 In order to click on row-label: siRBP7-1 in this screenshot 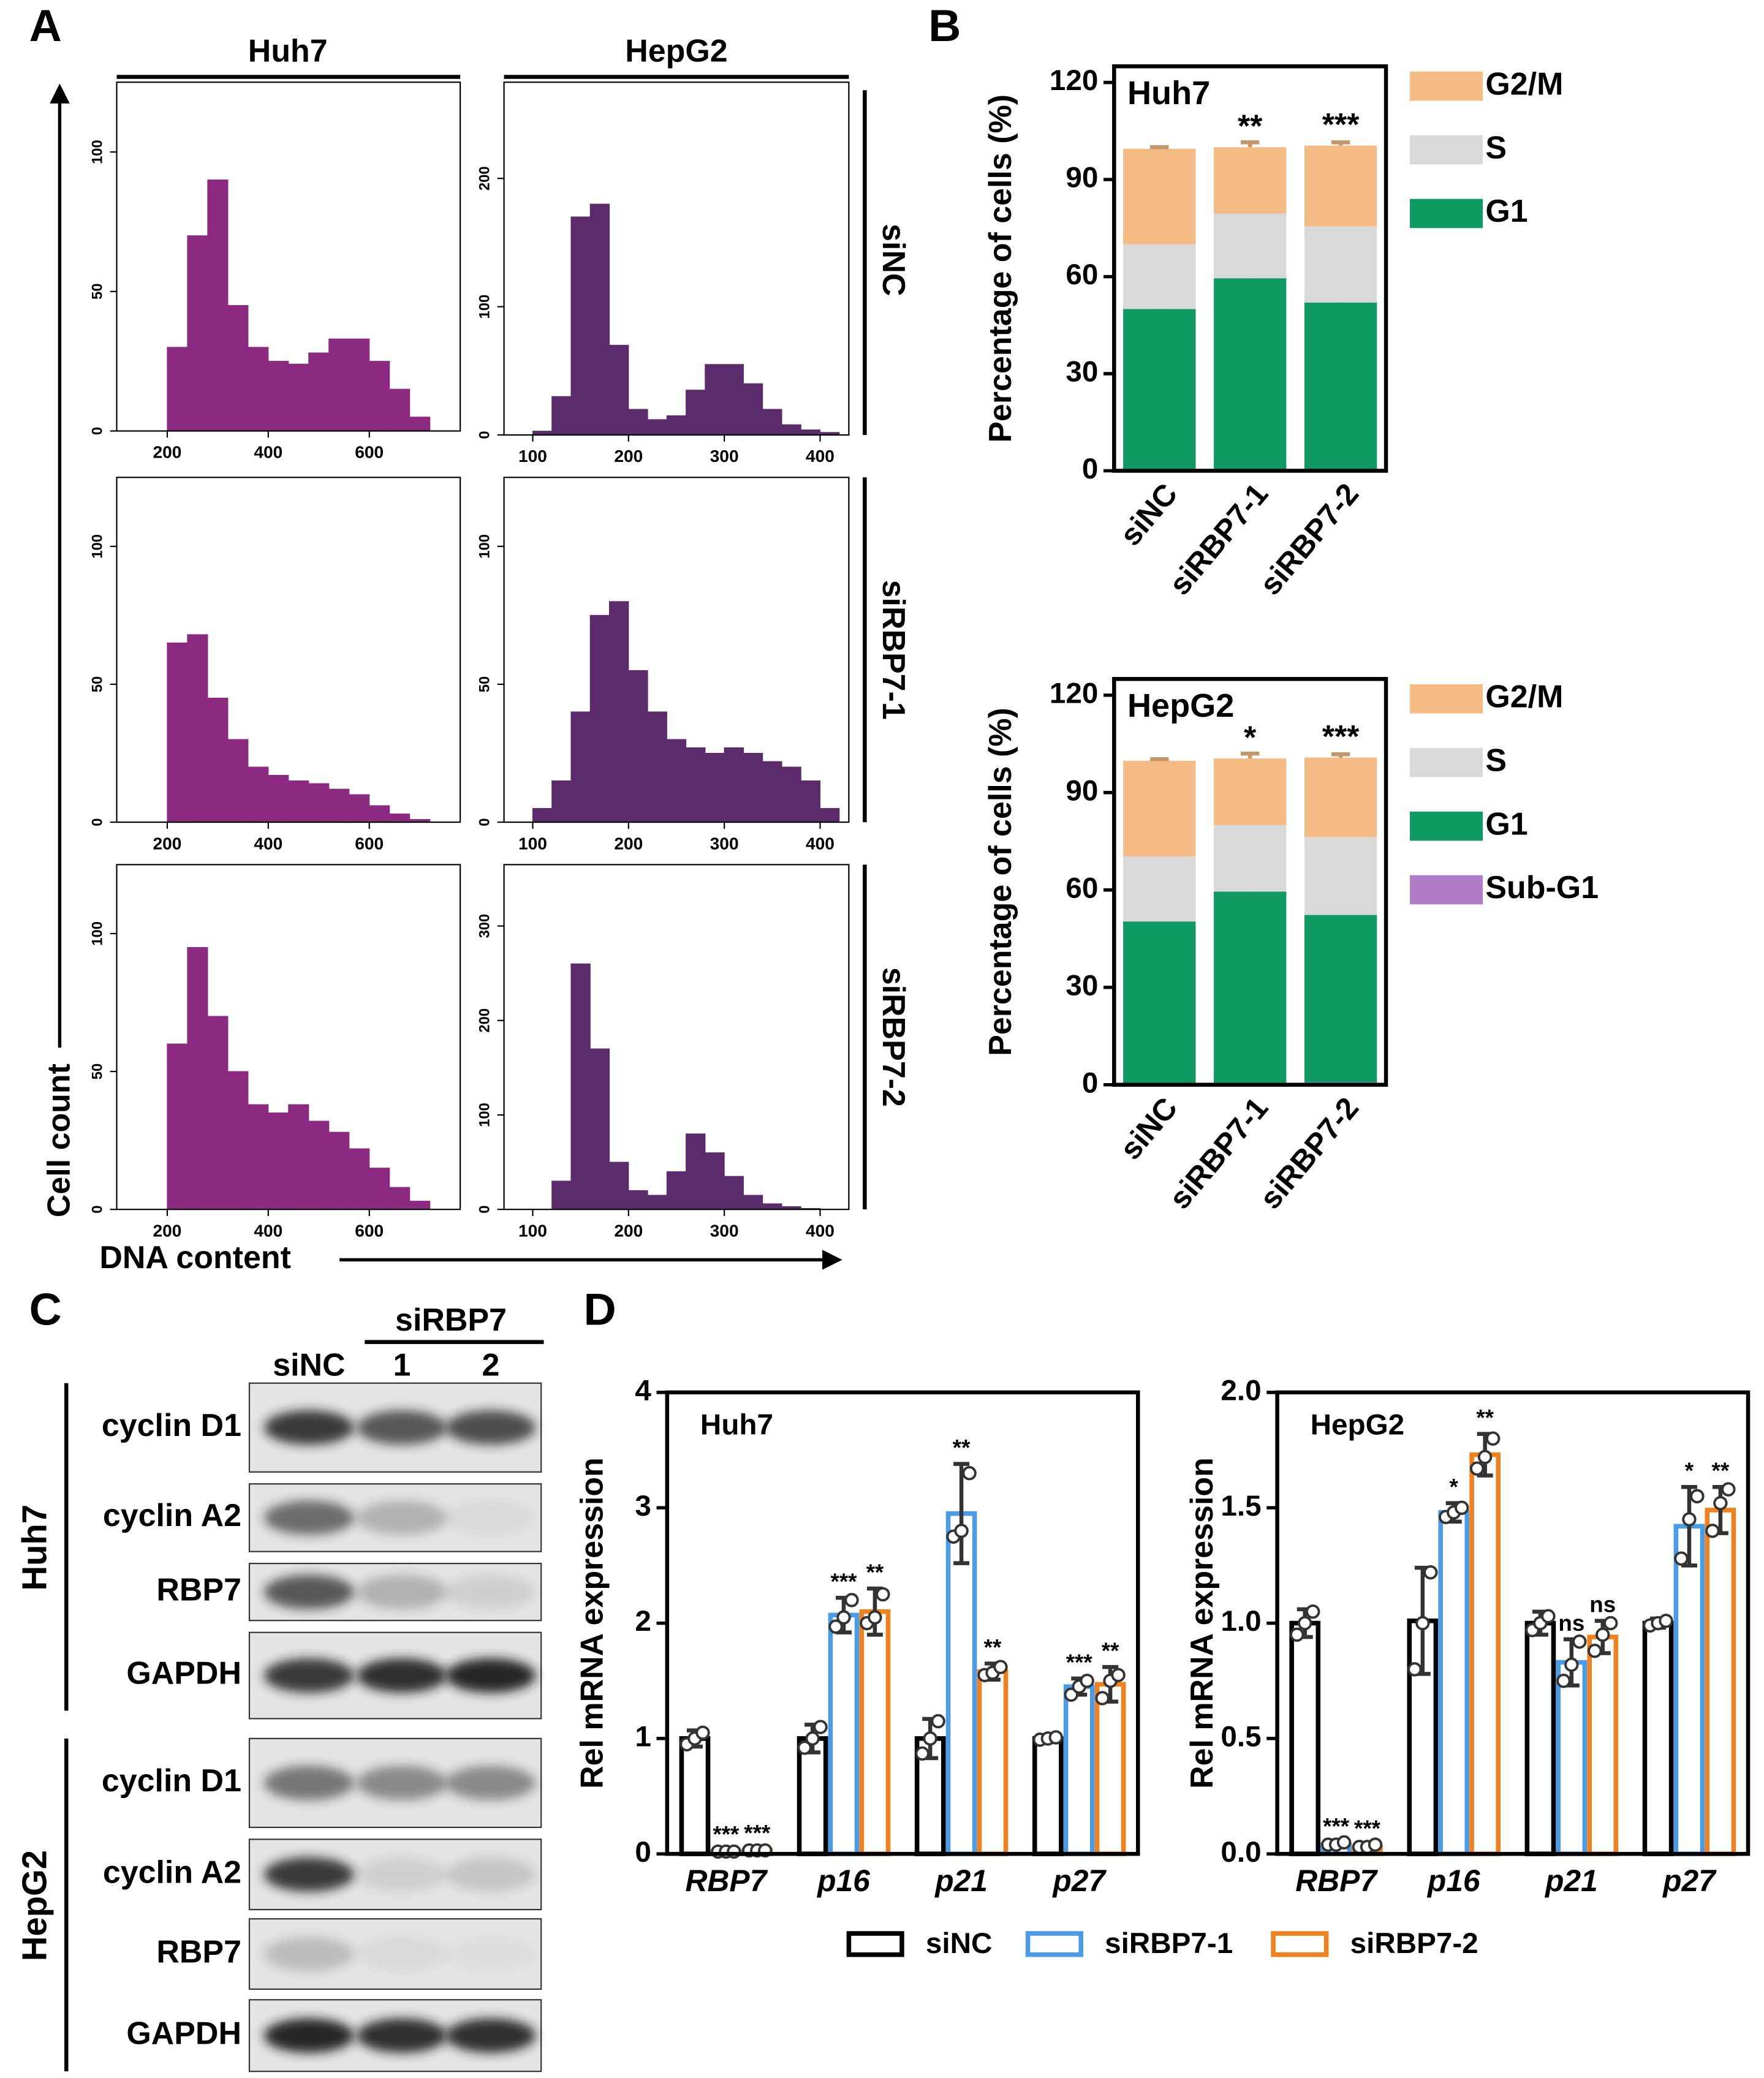, I will do `click(893, 650)`.